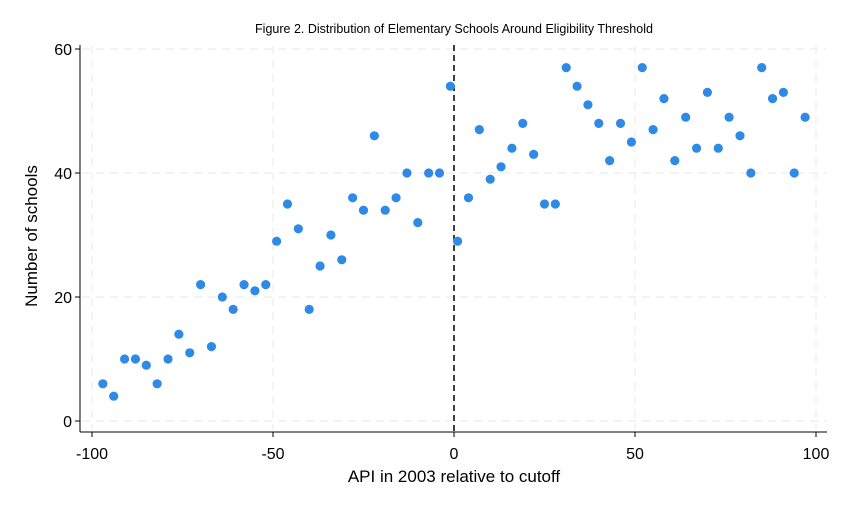 The width and height of the screenshot is (845, 507). Describe the element at coordinates (816, 454) in the screenshot. I see `x-tick-label: 100` at that location.